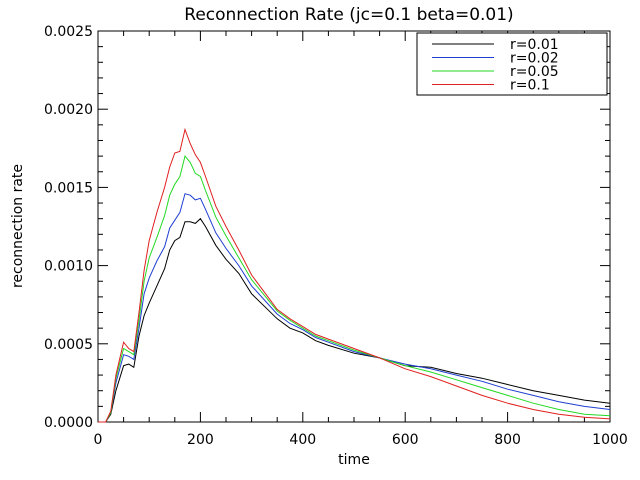 The image size is (640, 480). What do you see at coordinates (534, 72) in the screenshot?
I see `legend-label: r=0.05` at bounding box center [534, 72].